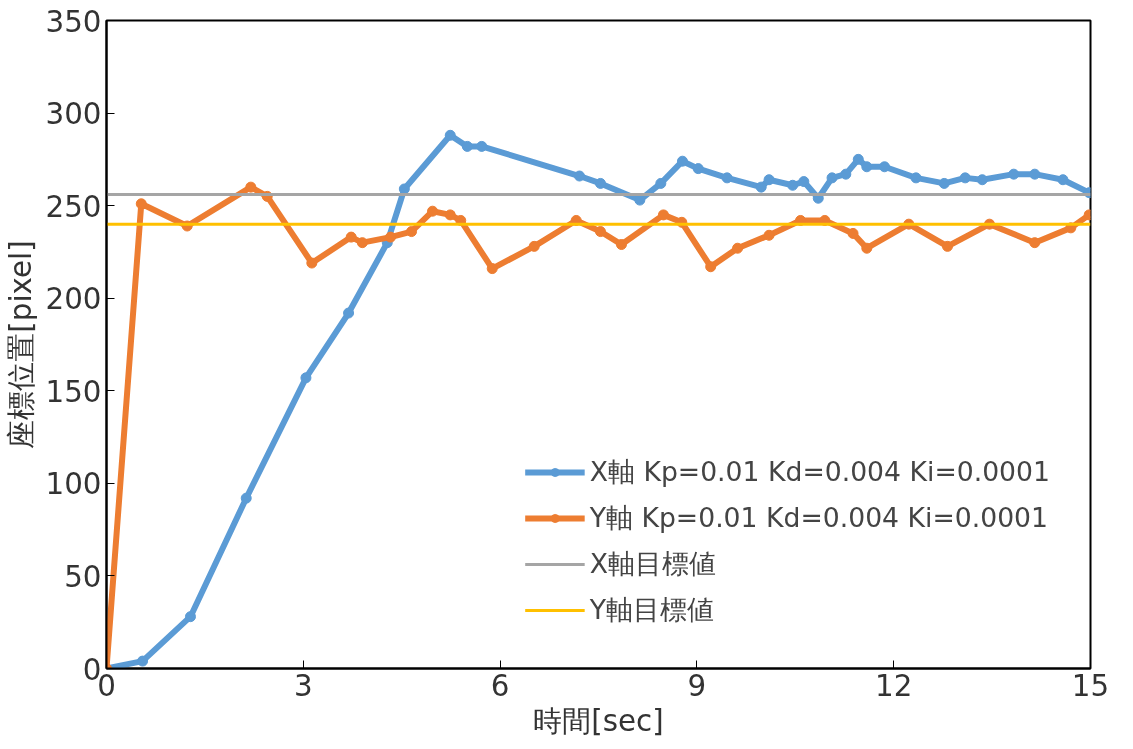 Image resolution: width=1133 pixels, height=749 pixels. What do you see at coordinates (303, 685) in the screenshot?
I see `x-tick-label: 3` at bounding box center [303, 685].